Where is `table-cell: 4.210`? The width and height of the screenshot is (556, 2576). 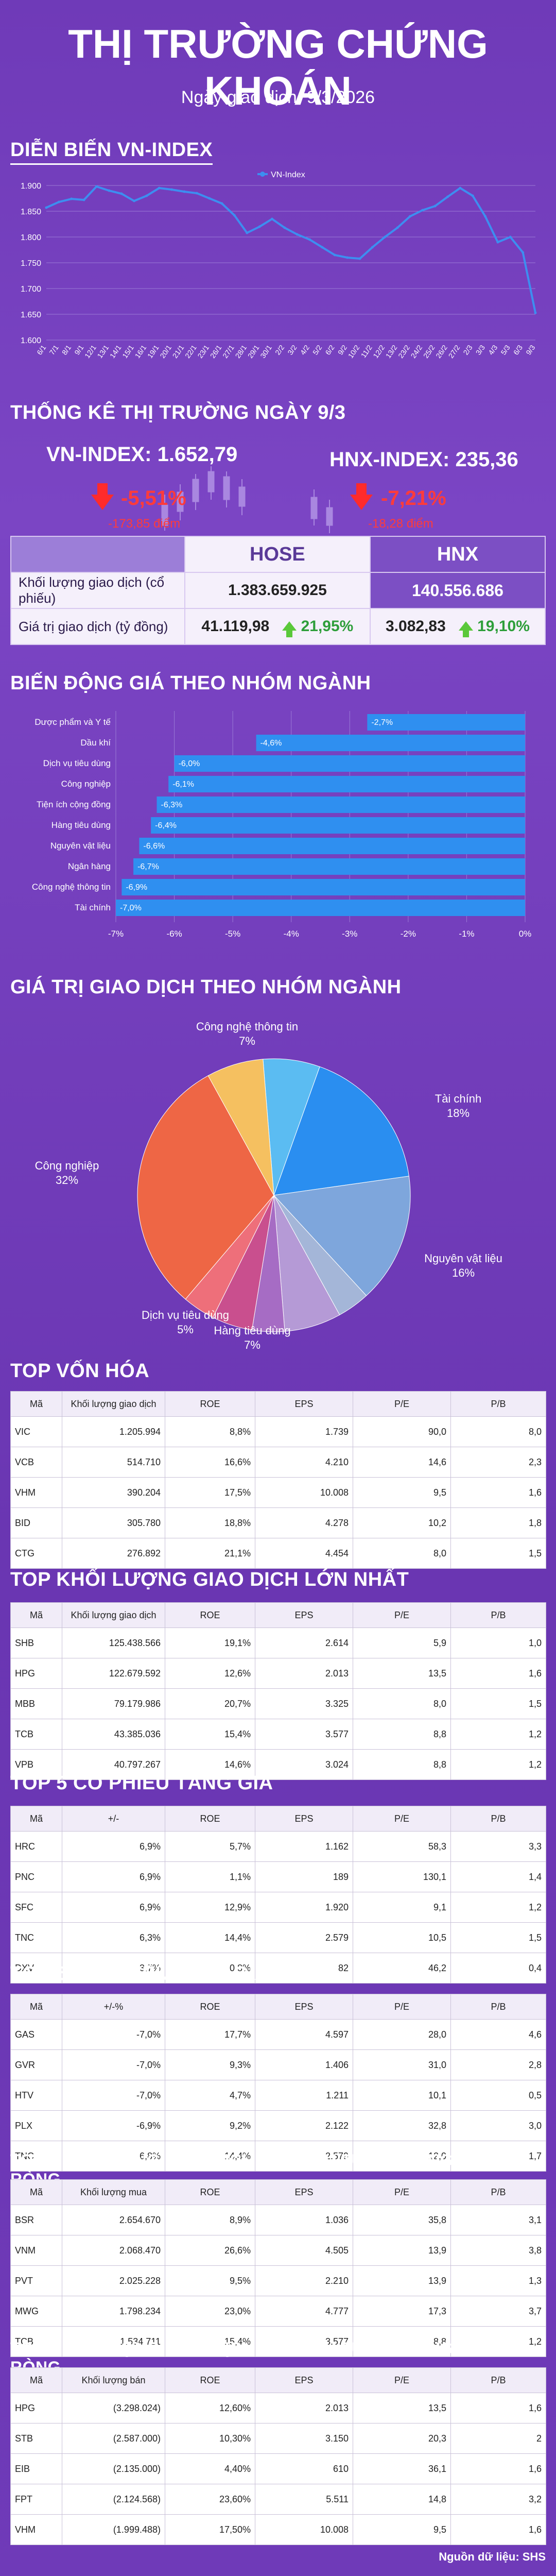
table-cell: 4.210 is located at coordinates (304, 1462).